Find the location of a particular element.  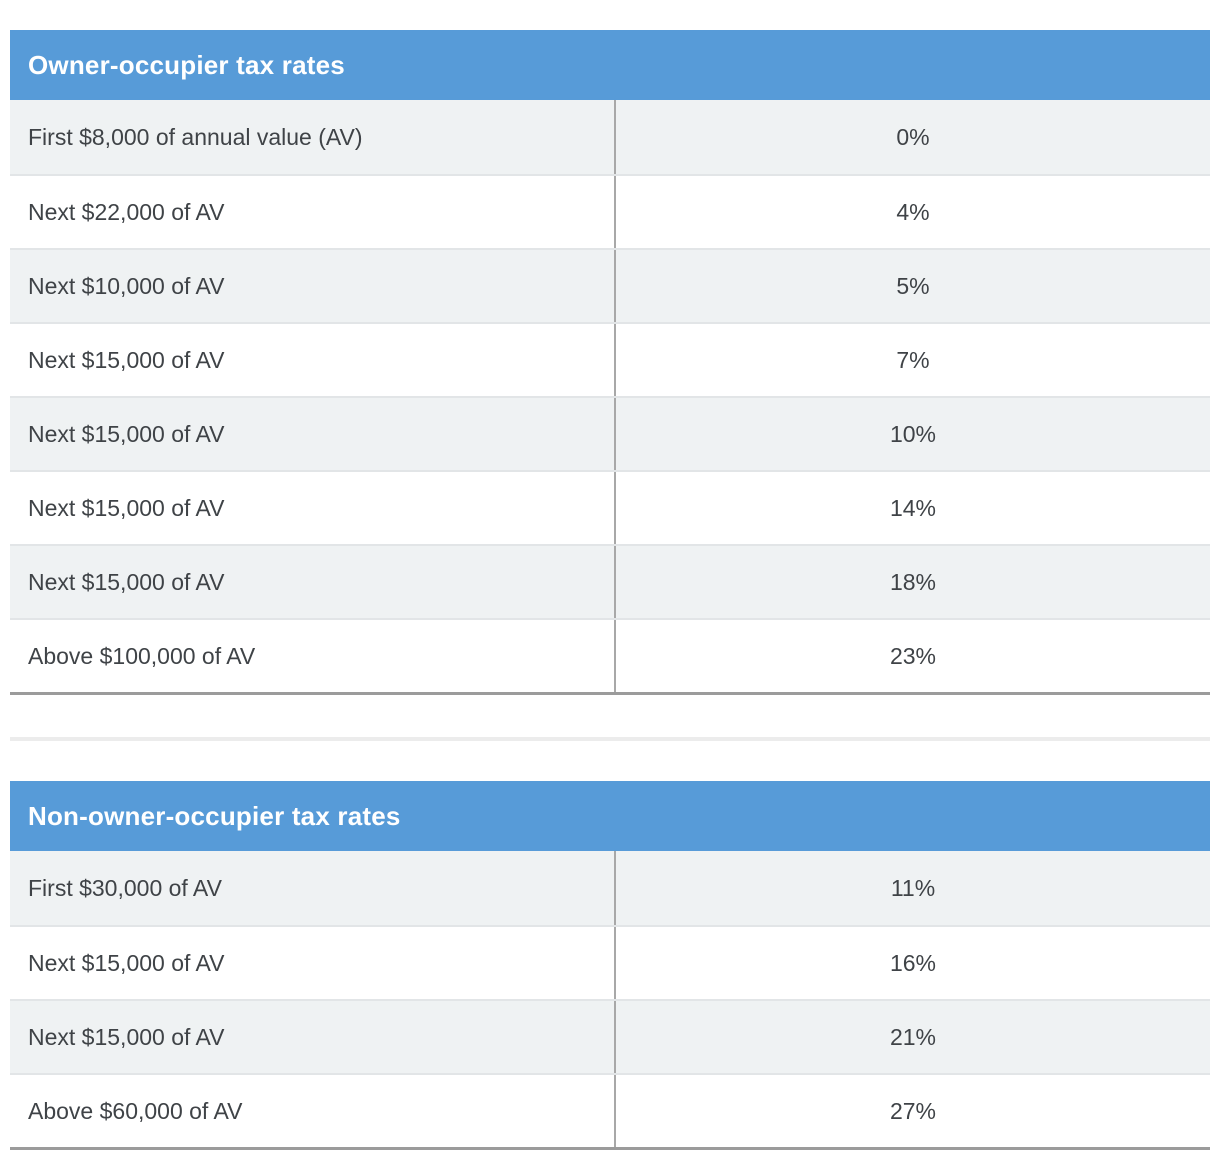

tax-rate-cell: 11% is located at coordinates (912, 888).